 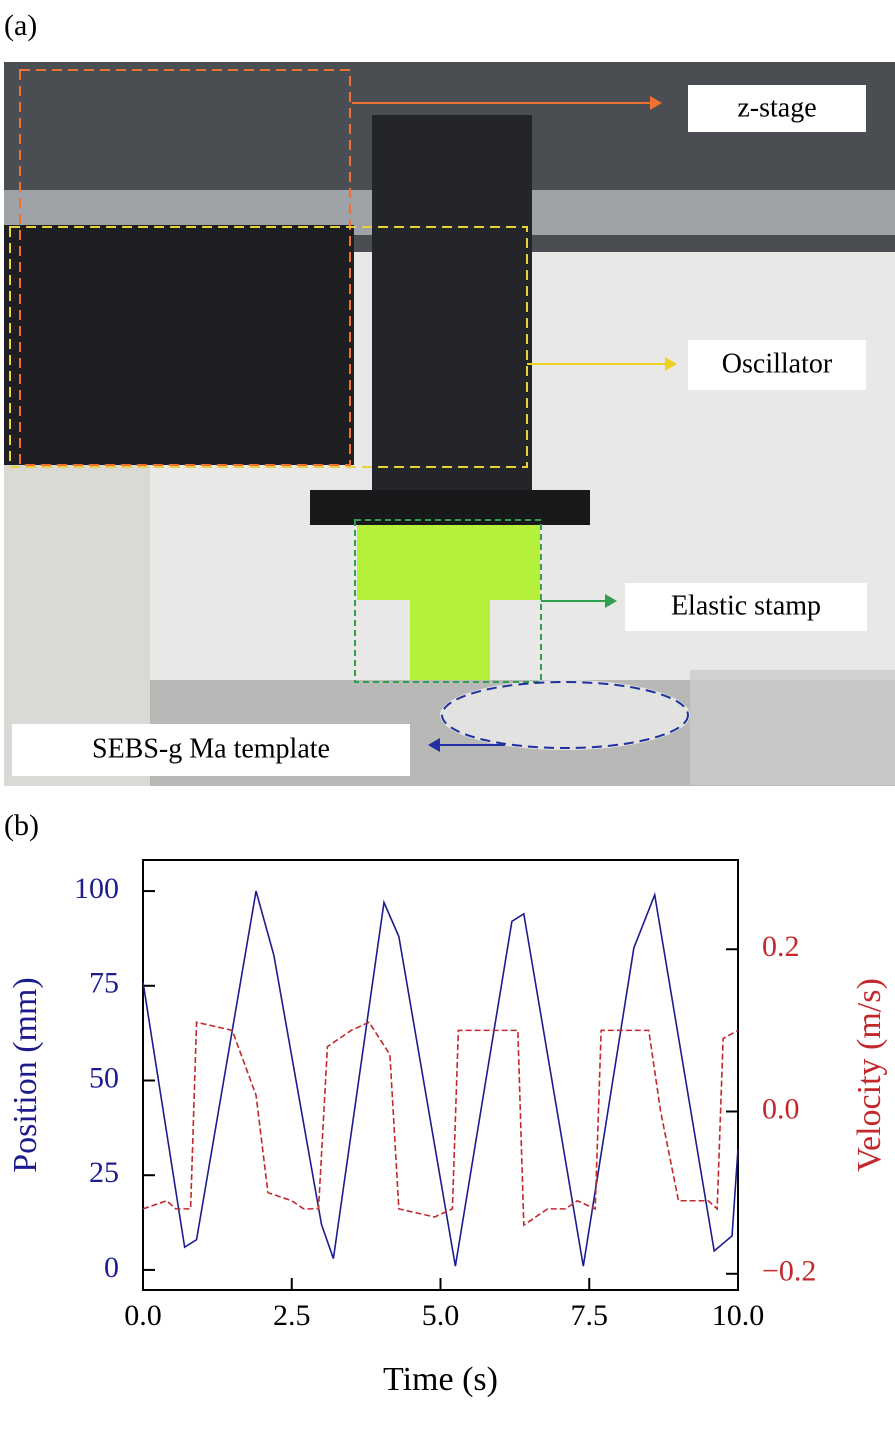 What do you see at coordinates (211, 748) in the screenshot?
I see `photo-label: SEBS-g Ma template` at bounding box center [211, 748].